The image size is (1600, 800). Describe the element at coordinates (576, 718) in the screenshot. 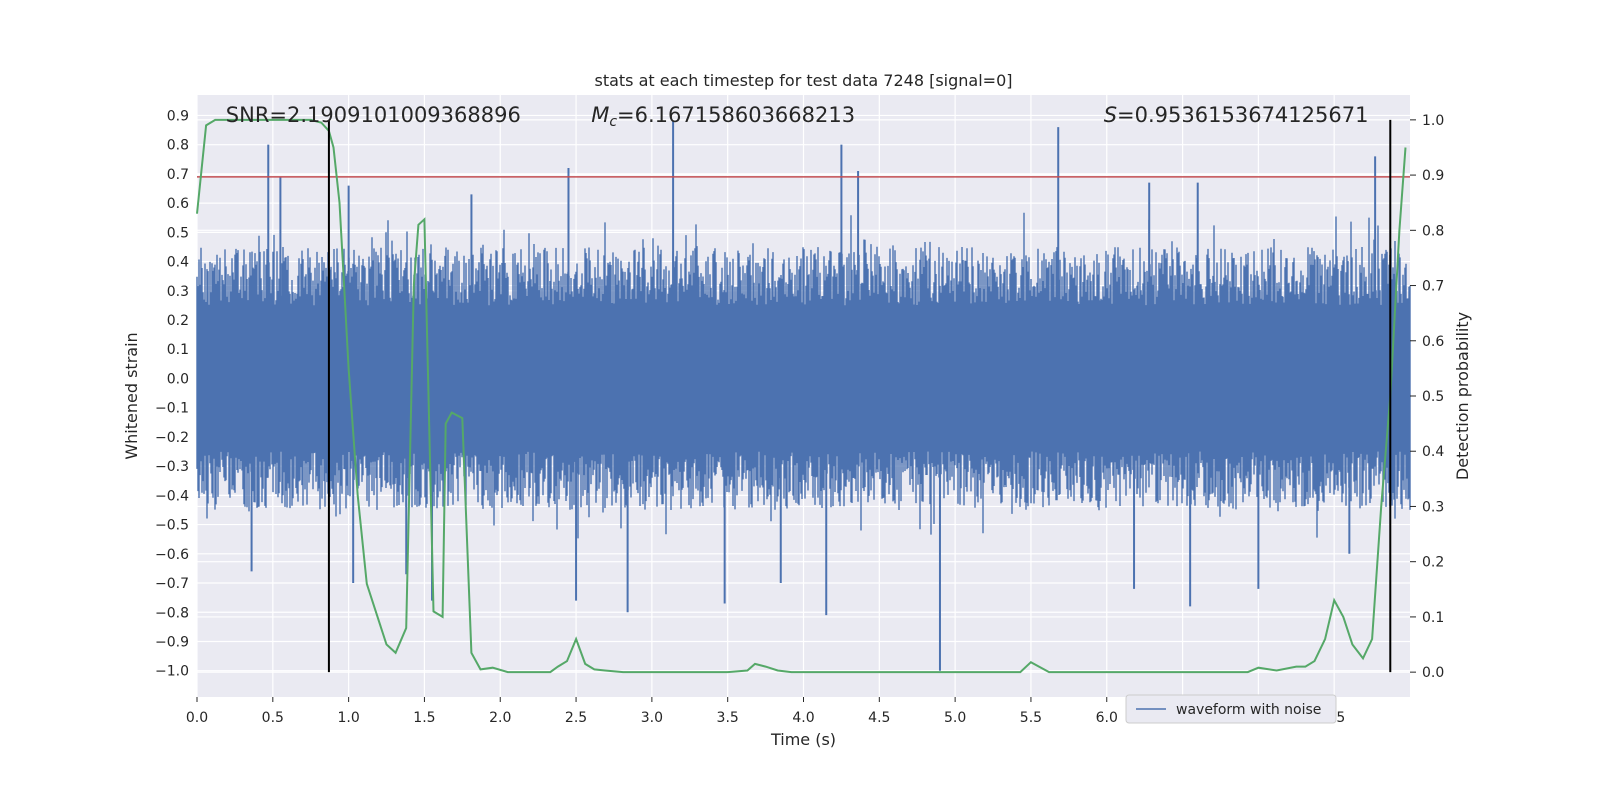

I see `x-tick-label: 2.5` at that location.